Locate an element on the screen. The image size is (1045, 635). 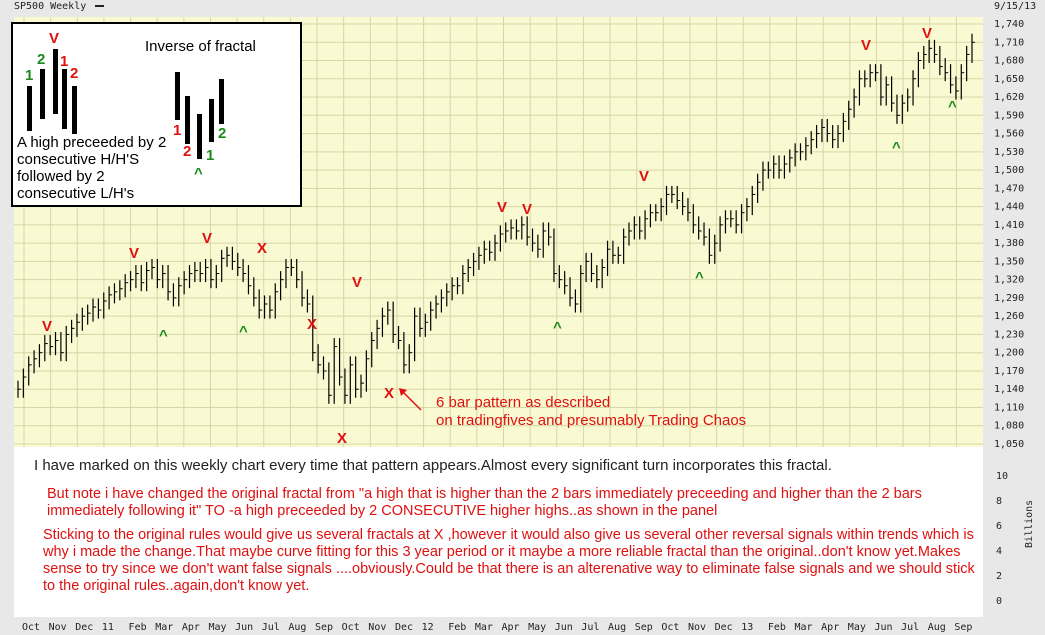
price-tick-label: 1,260 is located at coordinates (1009, 316).